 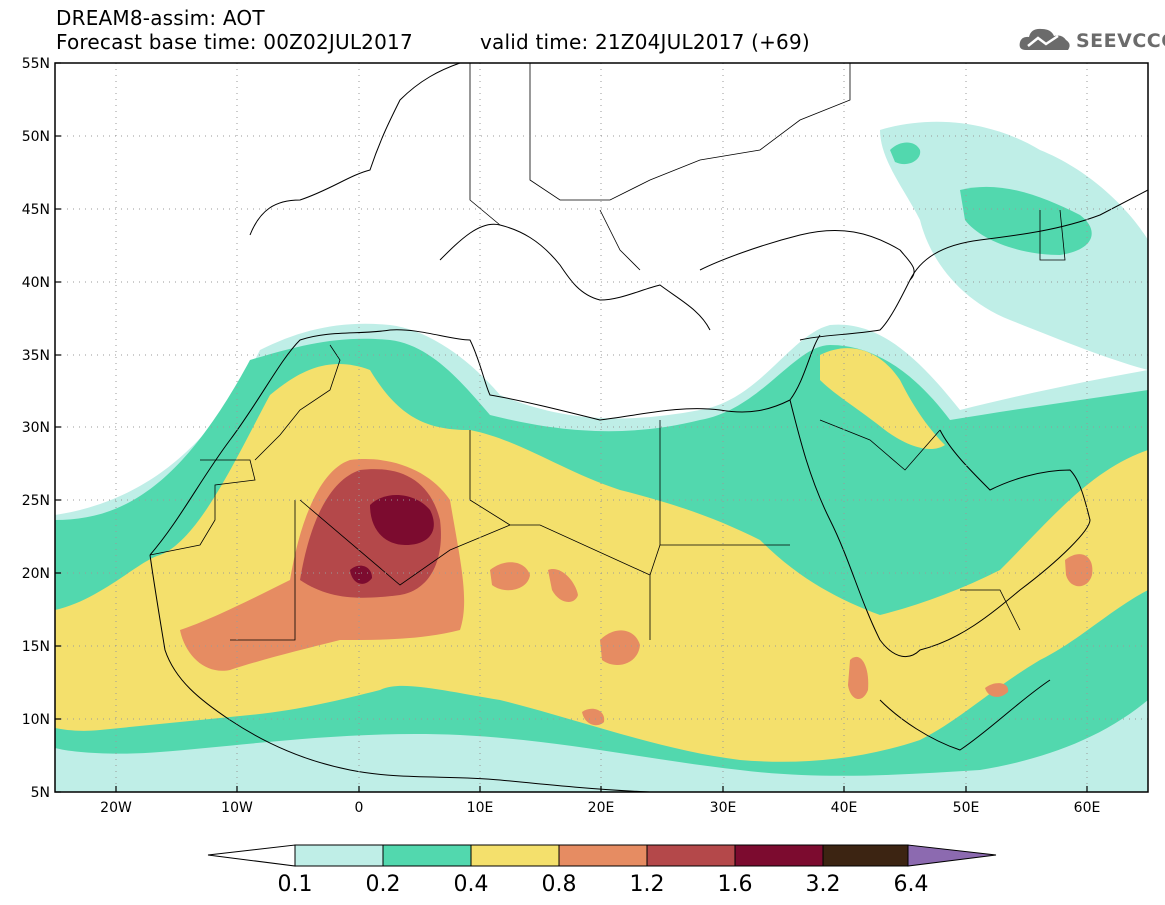 I want to click on colorbar-label: 0.1, so click(x=295, y=884).